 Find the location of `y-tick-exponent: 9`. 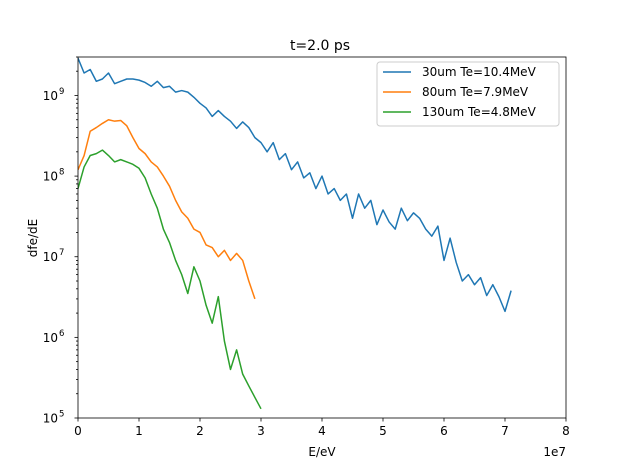

y-tick-exponent: 9 is located at coordinates (61, 92).